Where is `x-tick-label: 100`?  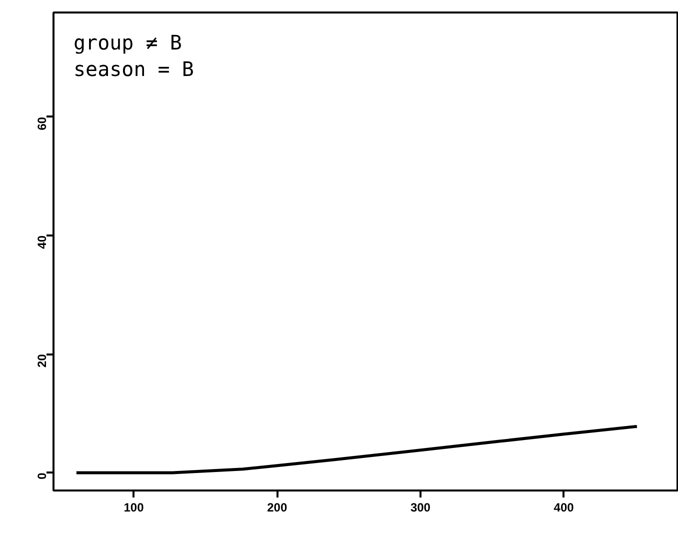 x-tick-label: 100 is located at coordinates (134, 507).